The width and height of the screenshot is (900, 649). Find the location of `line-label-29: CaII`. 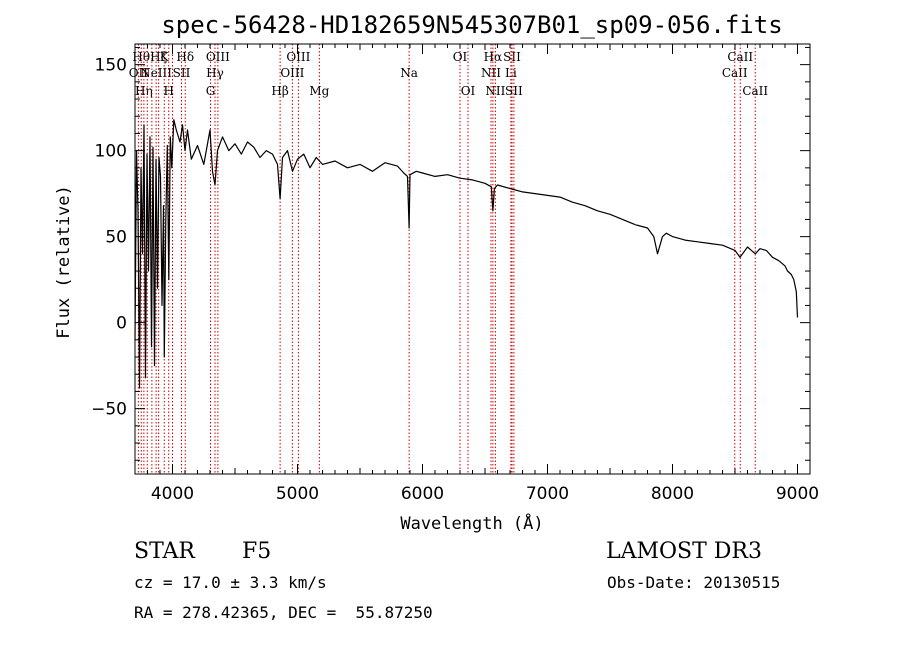

line-label-29: CaII is located at coordinates (740, 57).